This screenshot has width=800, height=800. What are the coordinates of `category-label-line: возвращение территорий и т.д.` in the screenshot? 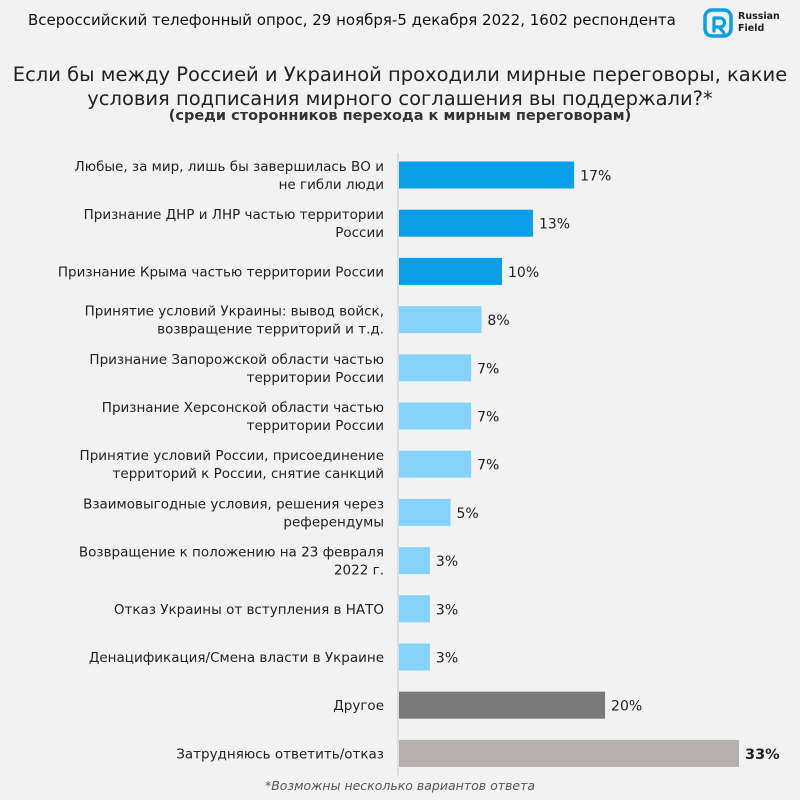 It's located at (270, 330).